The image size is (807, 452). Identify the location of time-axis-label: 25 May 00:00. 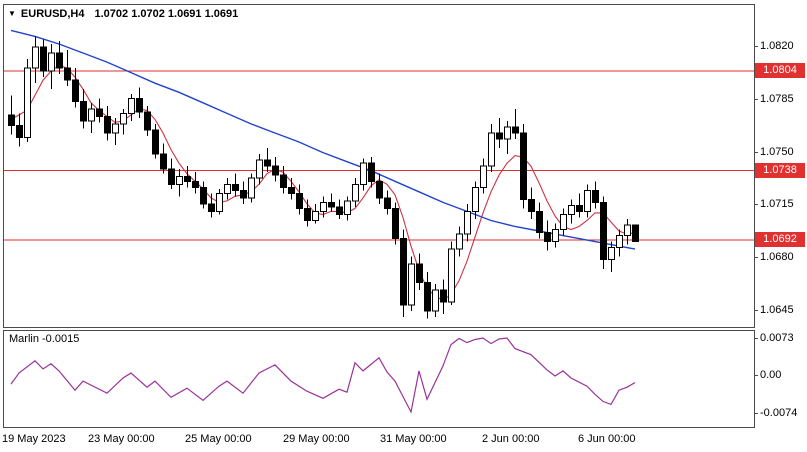
(218, 439).